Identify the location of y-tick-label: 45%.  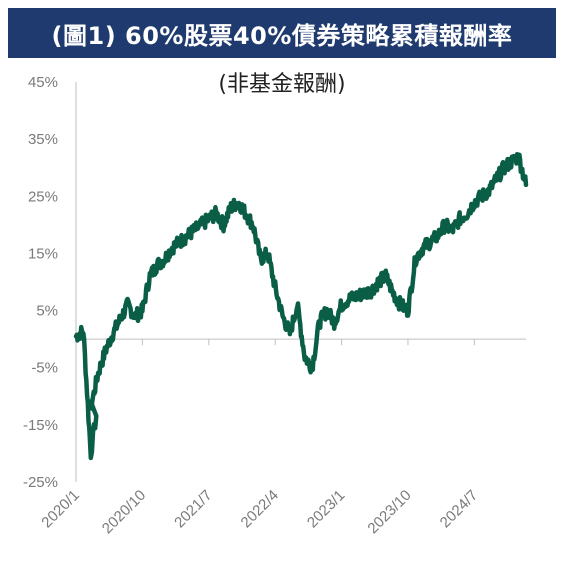
(43, 82).